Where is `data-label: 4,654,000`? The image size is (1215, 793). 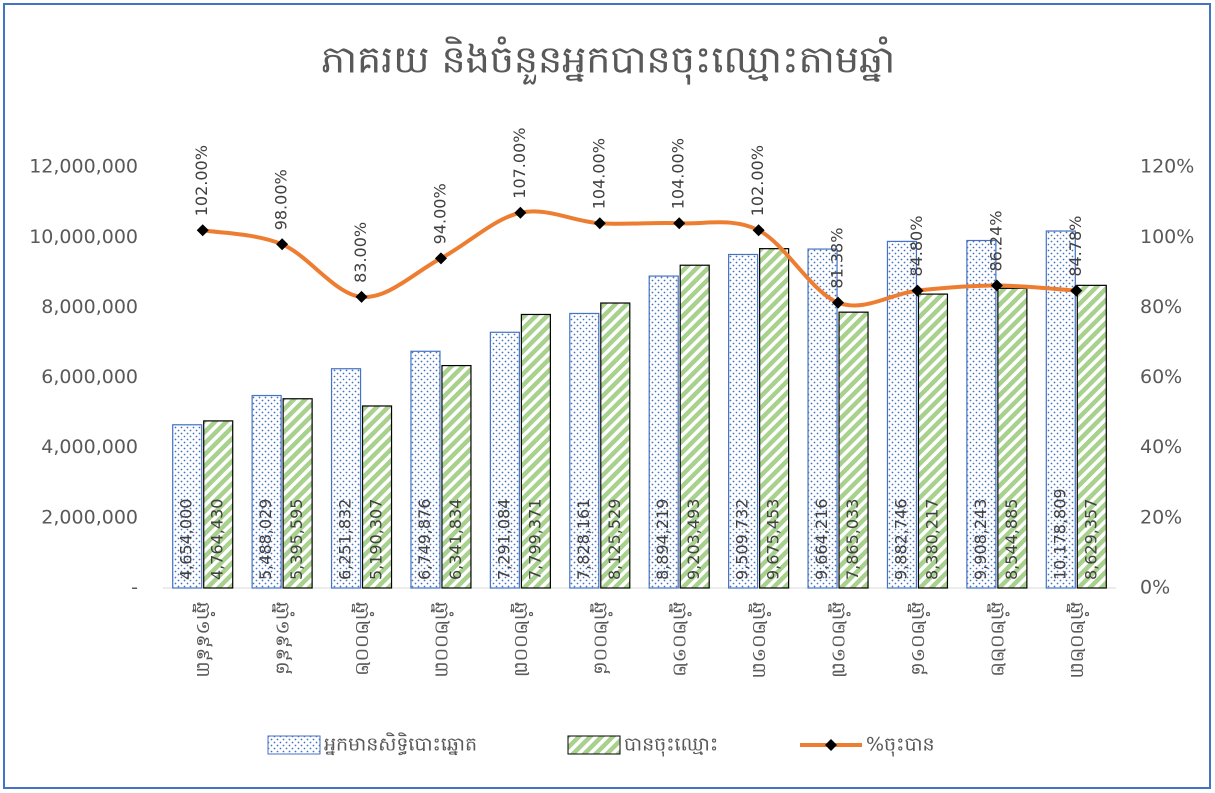 data-label: 4,654,000 is located at coordinates (186, 539).